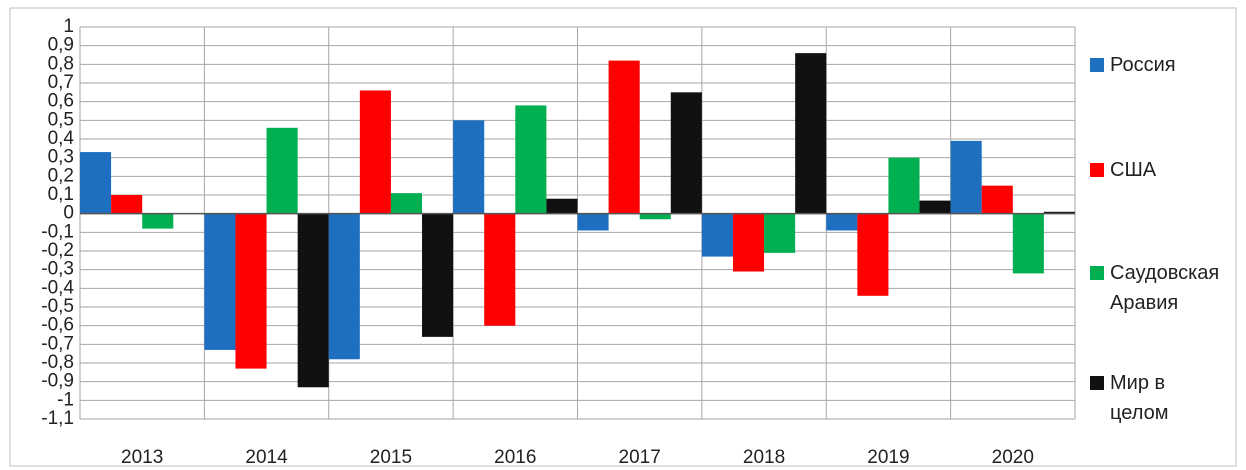 This screenshot has height=470, width=1246. Describe the element at coordinates (61, 175) in the screenshot. I see `y-tick-label: 0,2` at that location.